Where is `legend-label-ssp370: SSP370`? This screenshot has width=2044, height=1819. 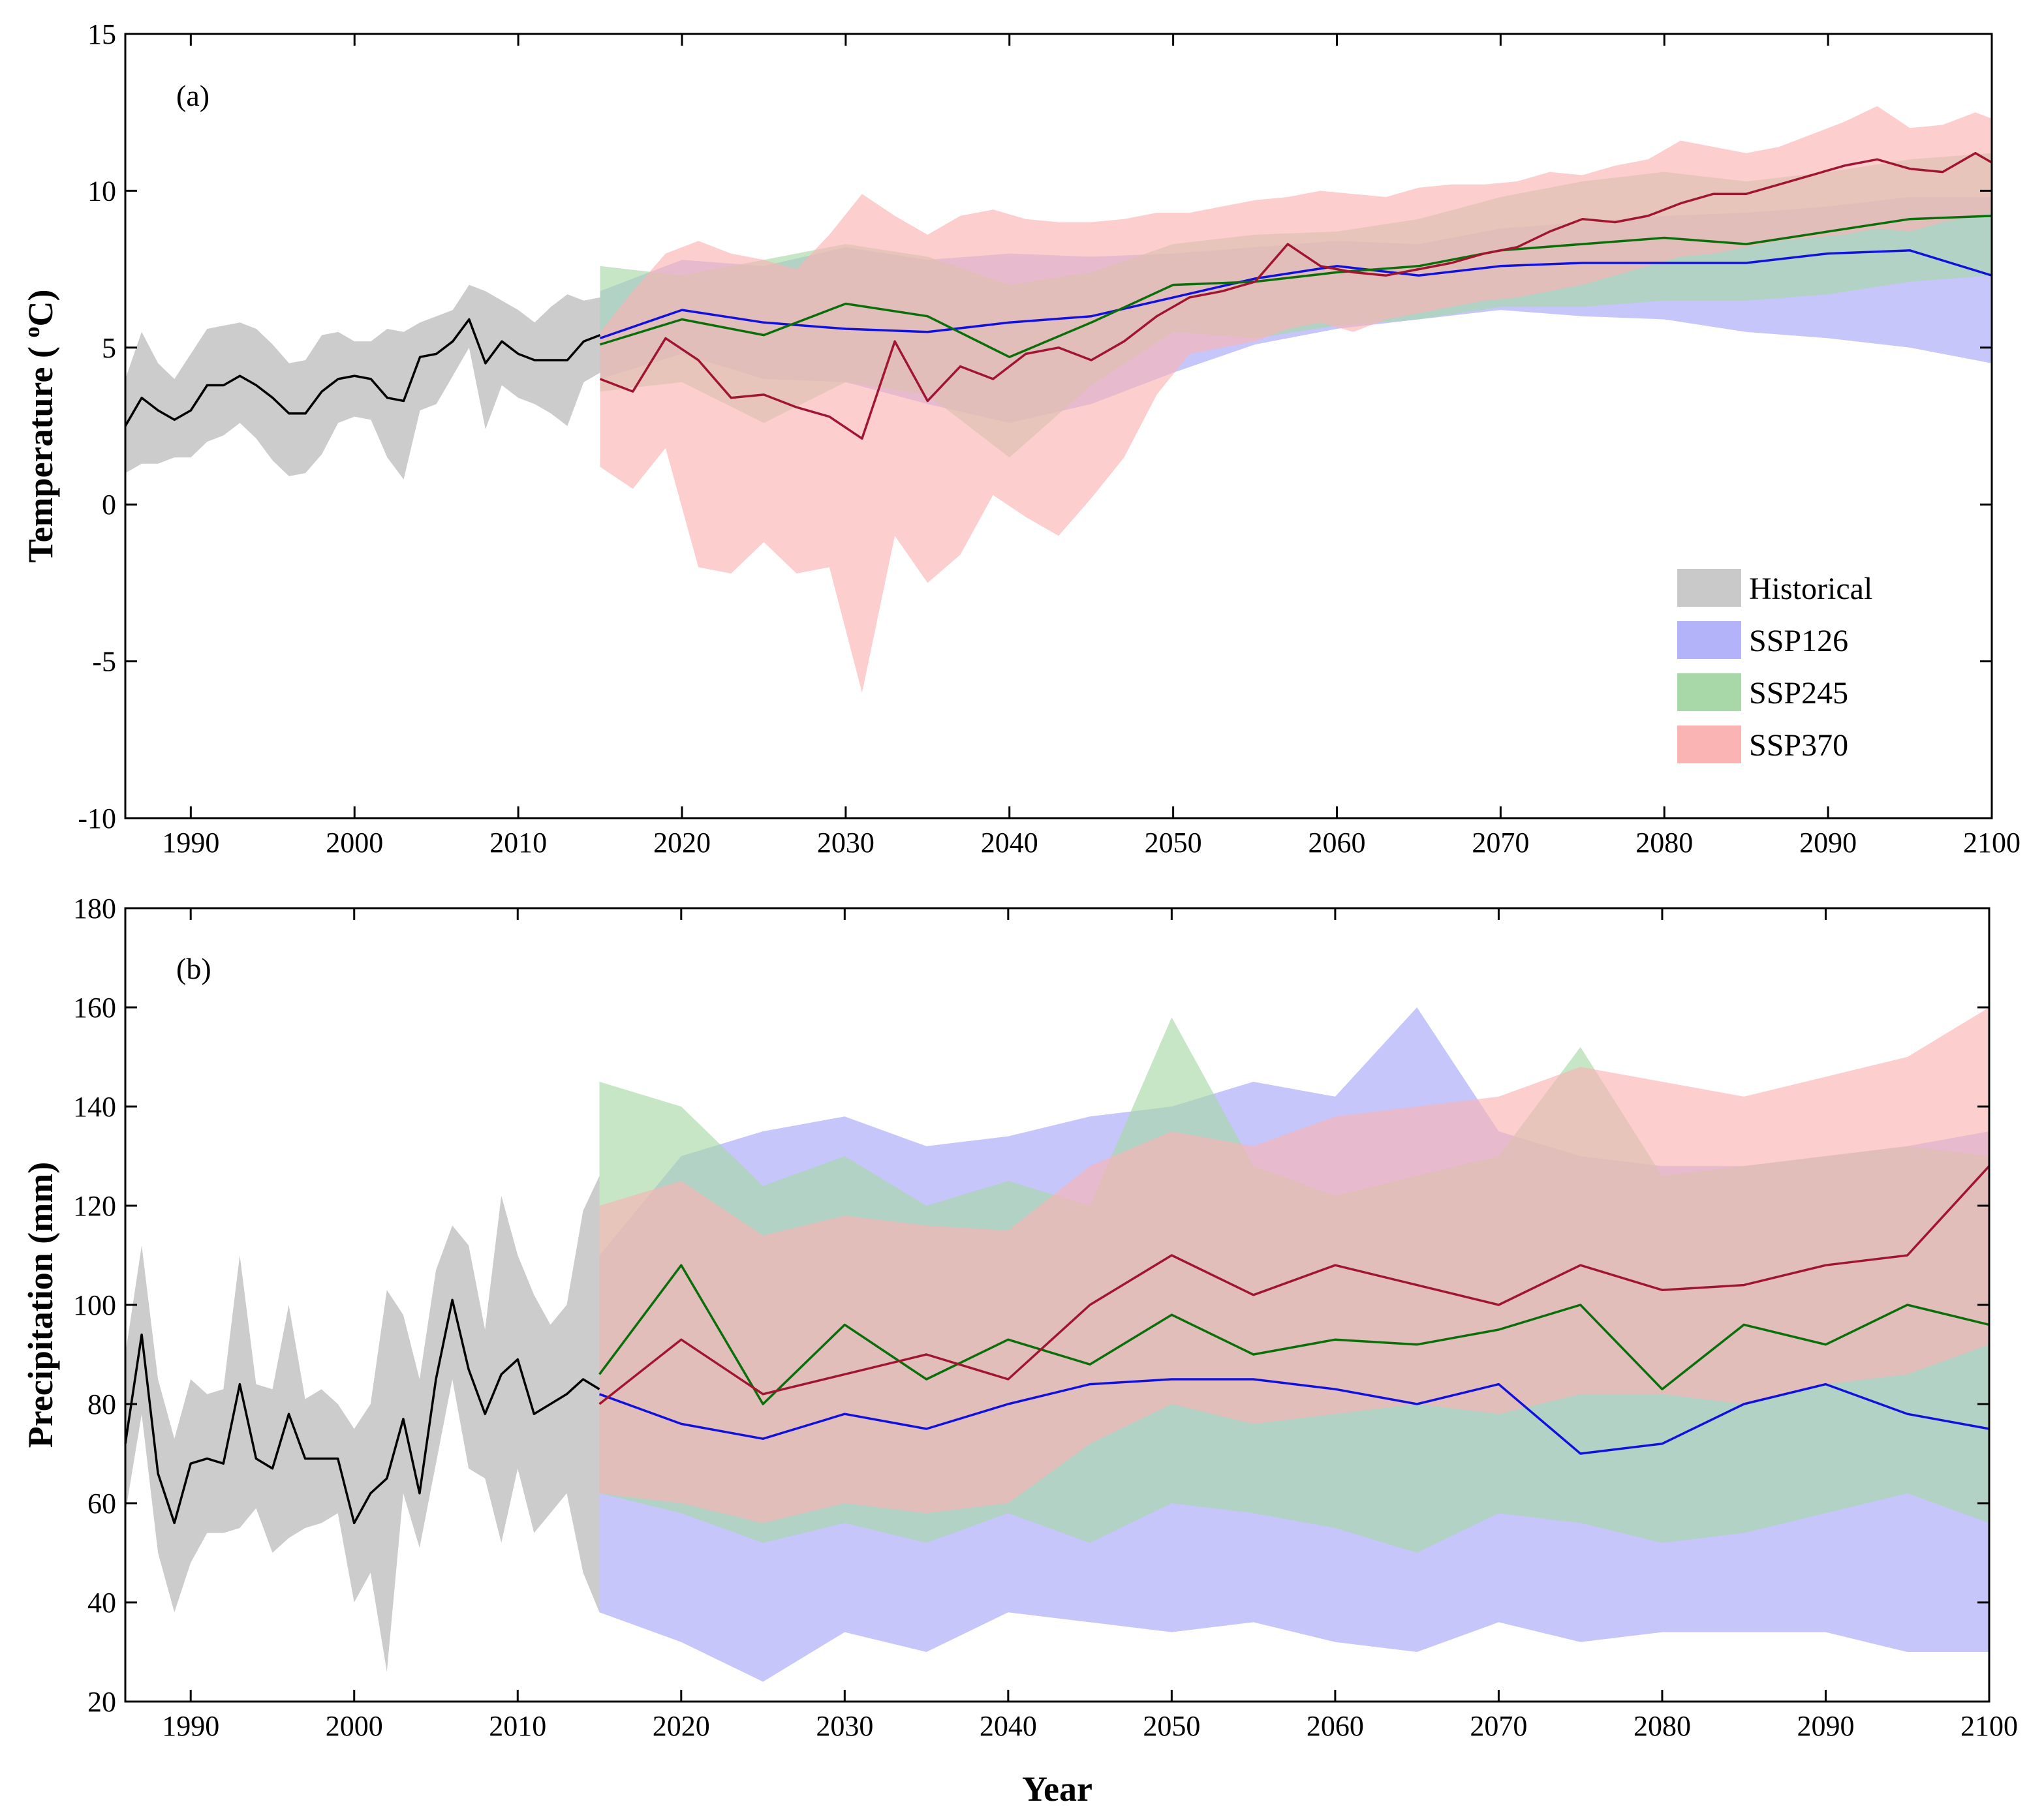 legend-label-ssp370: SSP370 is located at coordinates (1798, 745).